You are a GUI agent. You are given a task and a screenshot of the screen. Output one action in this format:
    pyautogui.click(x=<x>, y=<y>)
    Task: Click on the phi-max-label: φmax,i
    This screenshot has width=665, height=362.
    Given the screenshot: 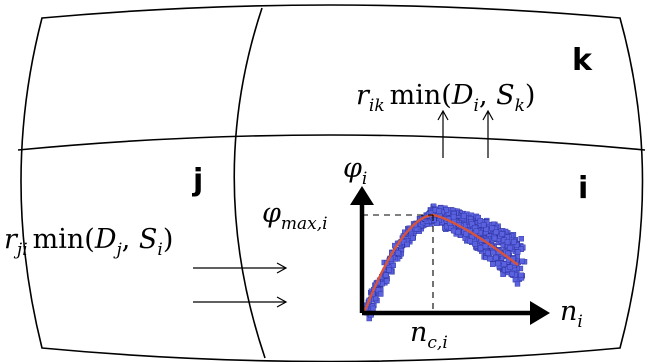 What is the action you would take?
    pyautogui.click(x=295, y=216)
    